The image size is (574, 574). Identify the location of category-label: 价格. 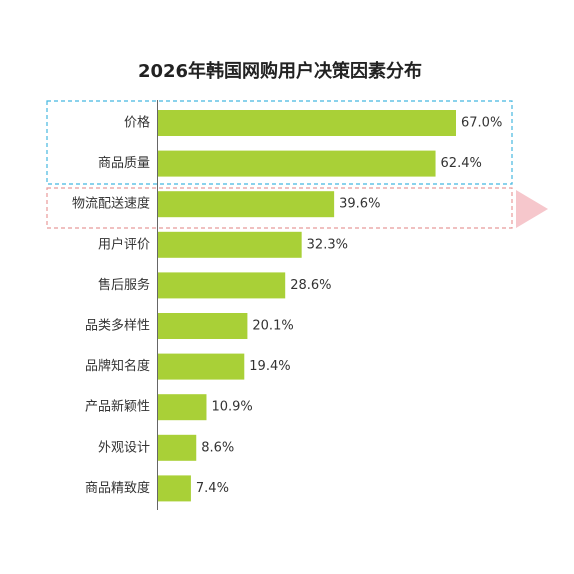
(137, 123).